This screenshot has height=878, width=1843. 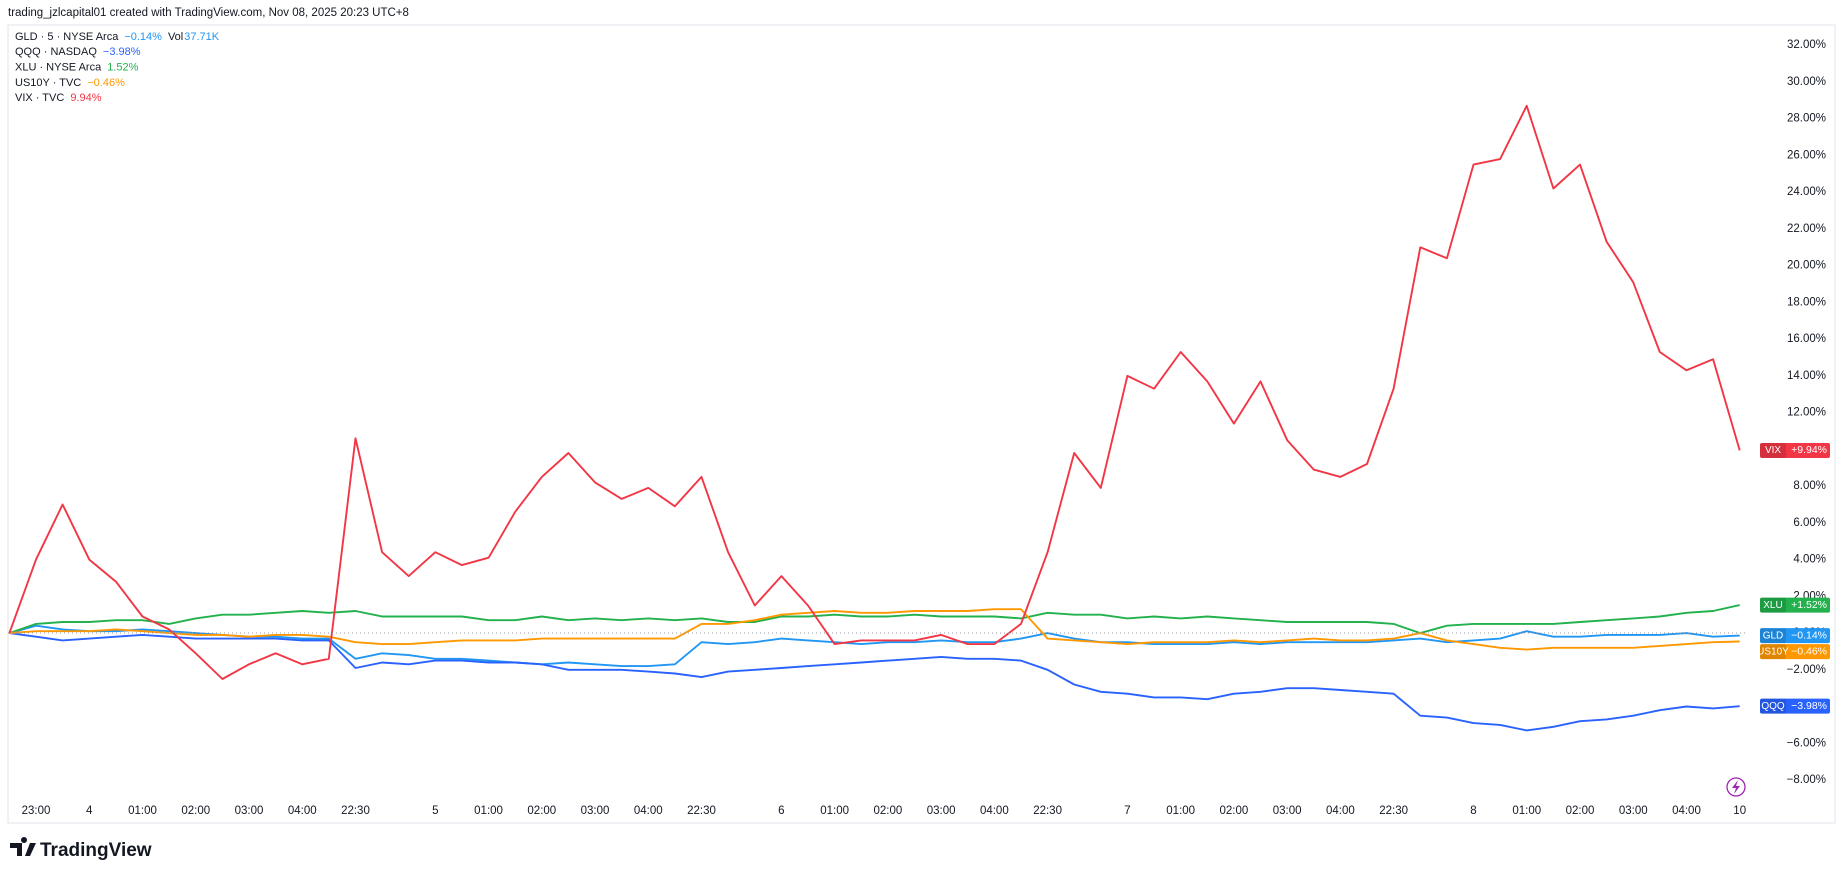 I want to click on y-tick-label: 20.00%, so click(x=1806, y=266).